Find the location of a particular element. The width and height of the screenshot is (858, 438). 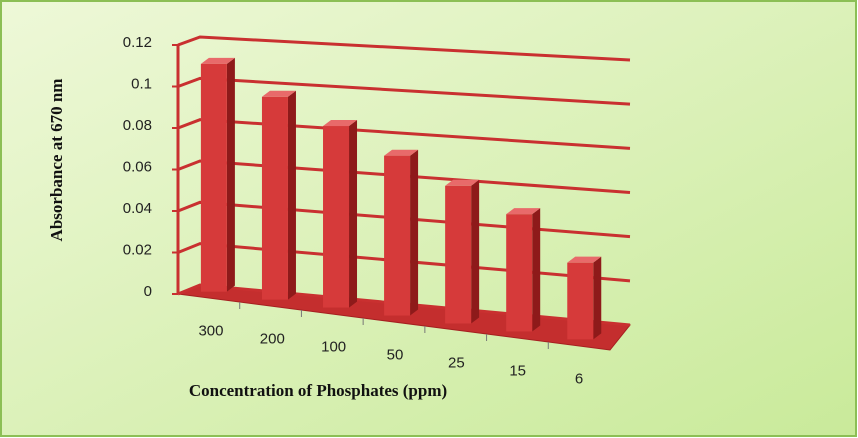

y-tick-label: 0.08 is located at coordinates (137, 125).